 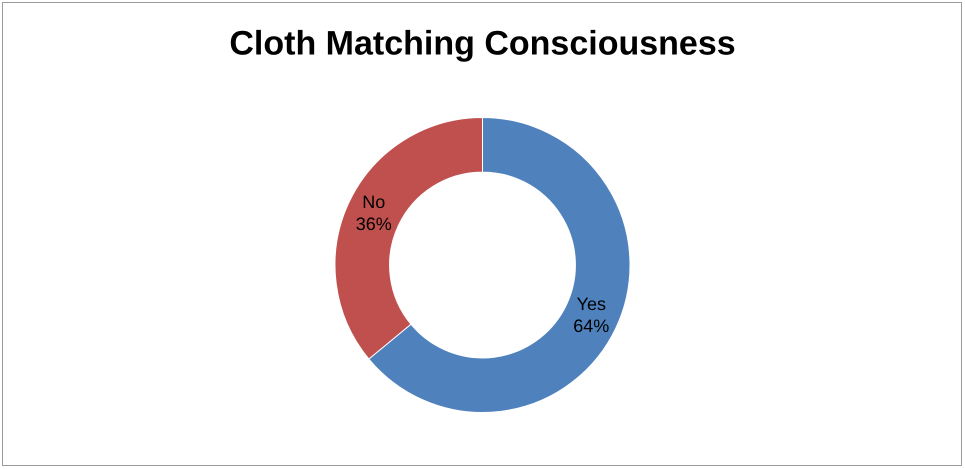 What do you see at coordinates (591, 326) in the screenshot?
I see `data-label: 64%` at bounding box center [591, 326].